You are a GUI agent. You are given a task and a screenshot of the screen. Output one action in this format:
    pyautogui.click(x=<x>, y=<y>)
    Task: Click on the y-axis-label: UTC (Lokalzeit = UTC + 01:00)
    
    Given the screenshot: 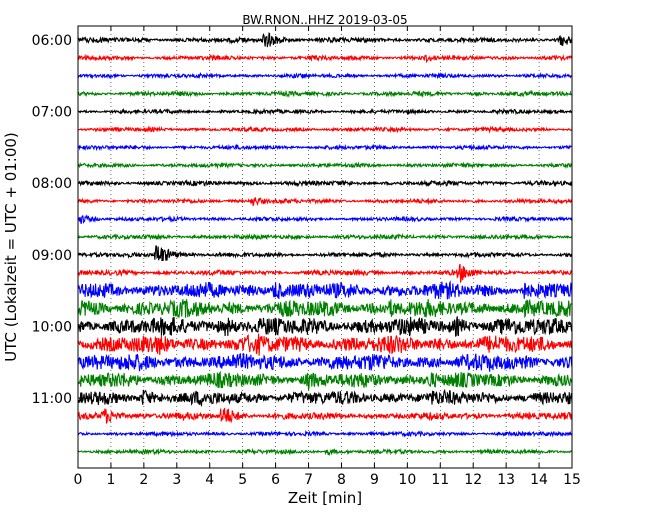 What is the action you would take?
    pyautogui.click(x=11, y=247)
    